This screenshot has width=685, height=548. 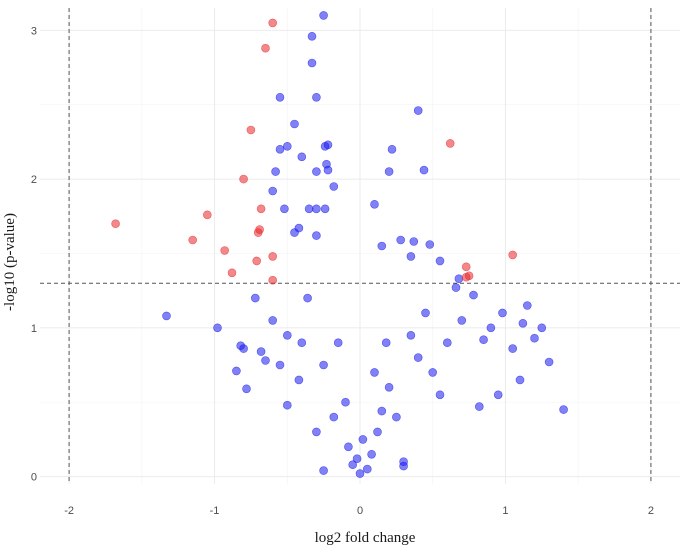 I want to click on x-tick-label: 2, so click(x=651, y=511).